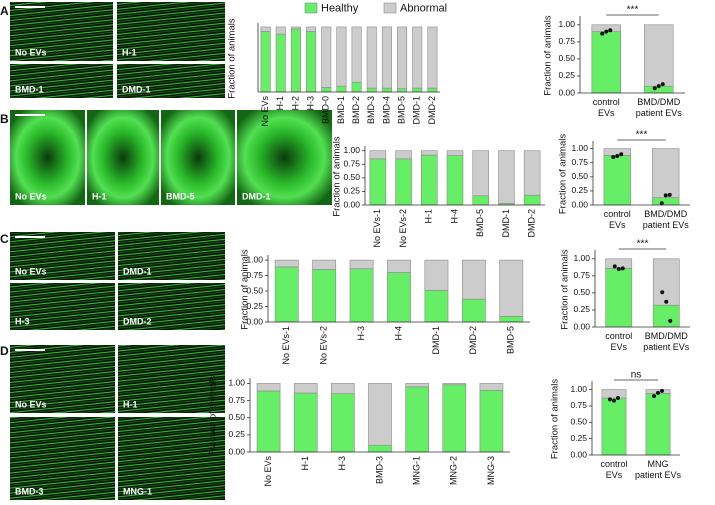  I want to click on x-tick-label-line: EVs, so click(617, 225).